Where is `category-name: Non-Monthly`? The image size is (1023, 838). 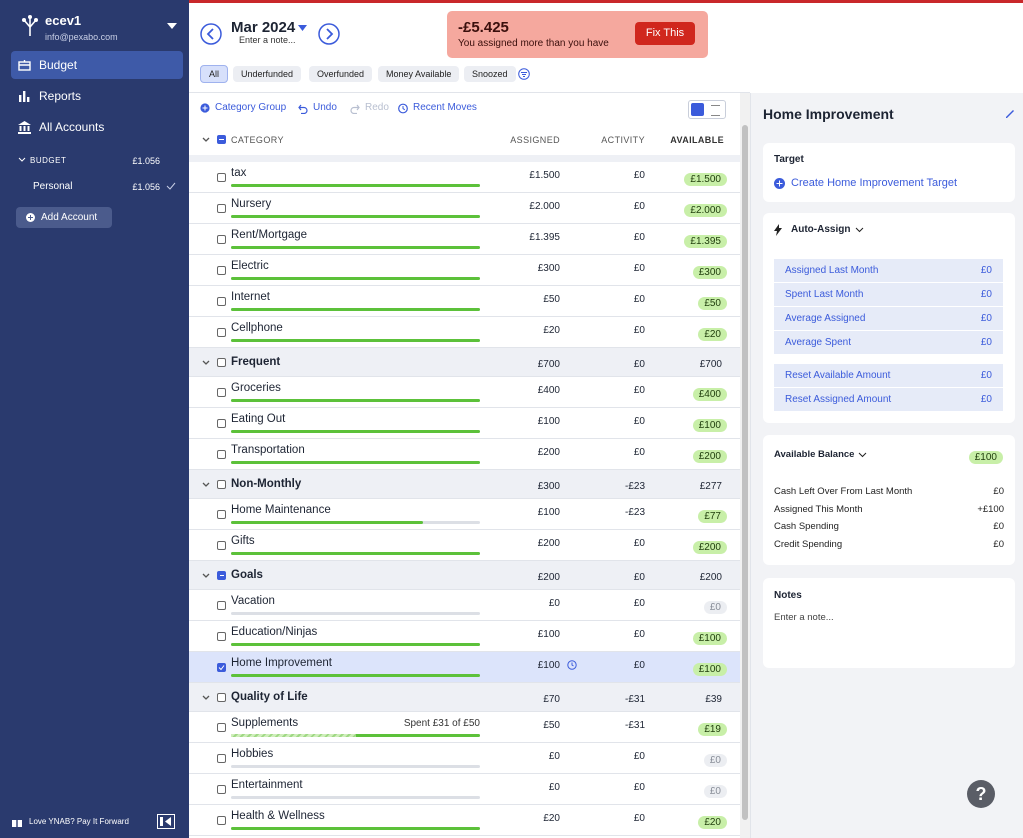 category-name: Non-Monthly is located at coordinates (266, 484).